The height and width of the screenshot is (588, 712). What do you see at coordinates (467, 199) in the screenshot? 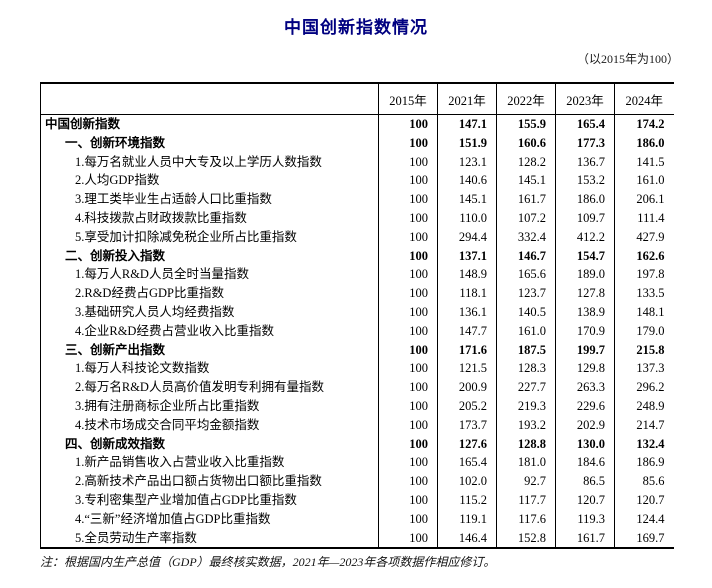
I see `value-cell: 145.1` at bounding box center [467, 199].